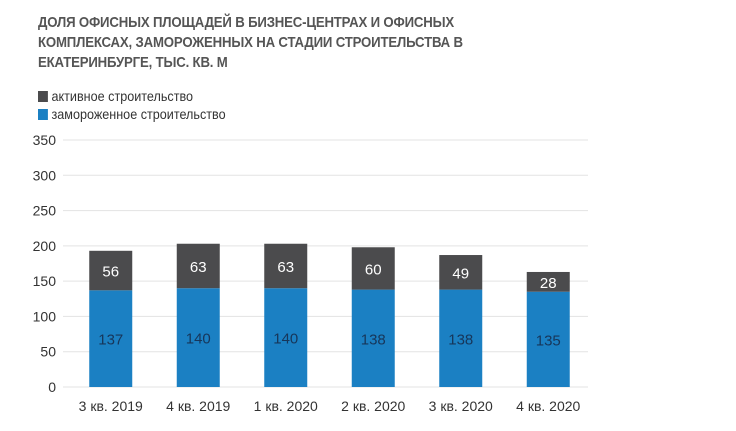 The height and width of the screenshot is (431, 736). What do you see at coordinates (198, 406) in the screenshot?
I see `x-tick-label: 4 кв. 2019` at bounding box center [198, 406].